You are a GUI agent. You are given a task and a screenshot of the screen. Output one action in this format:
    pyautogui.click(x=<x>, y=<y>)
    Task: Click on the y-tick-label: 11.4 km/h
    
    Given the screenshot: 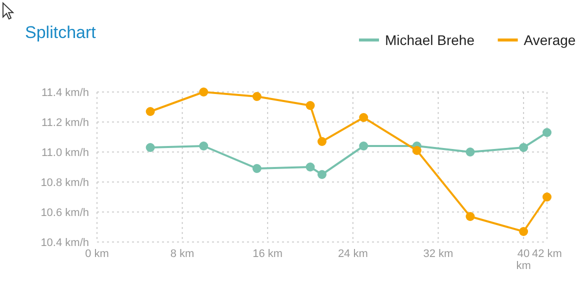 What is the action you would take?
    pyautogui.click(x=65, y=93)
    